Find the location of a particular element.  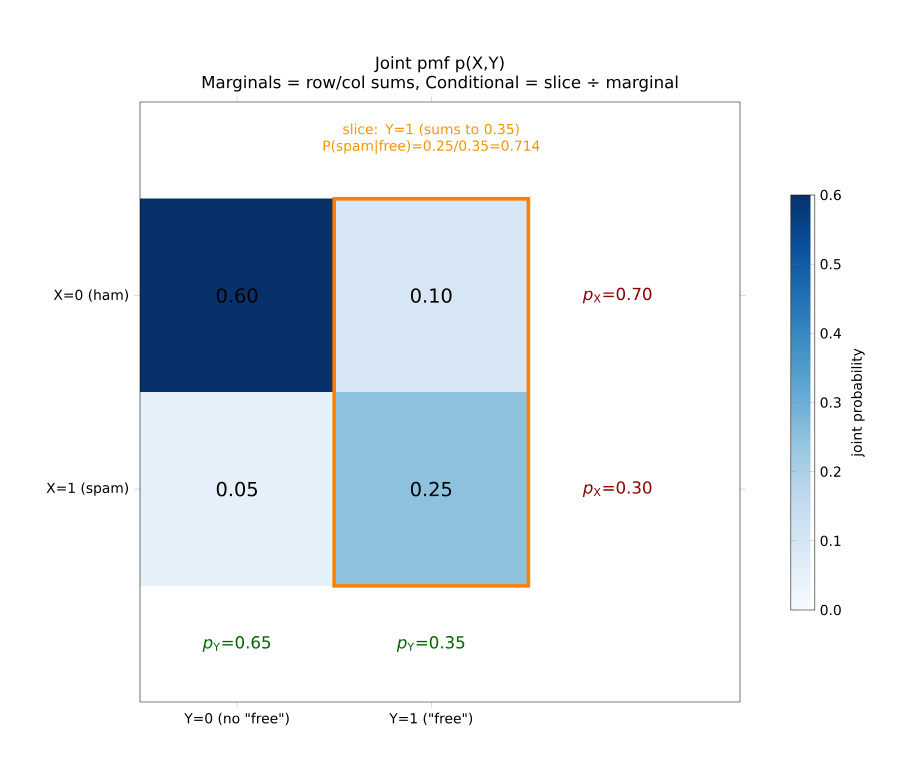

x-tick-label: Y=1 ("free") is located at coordinates (430, 719).